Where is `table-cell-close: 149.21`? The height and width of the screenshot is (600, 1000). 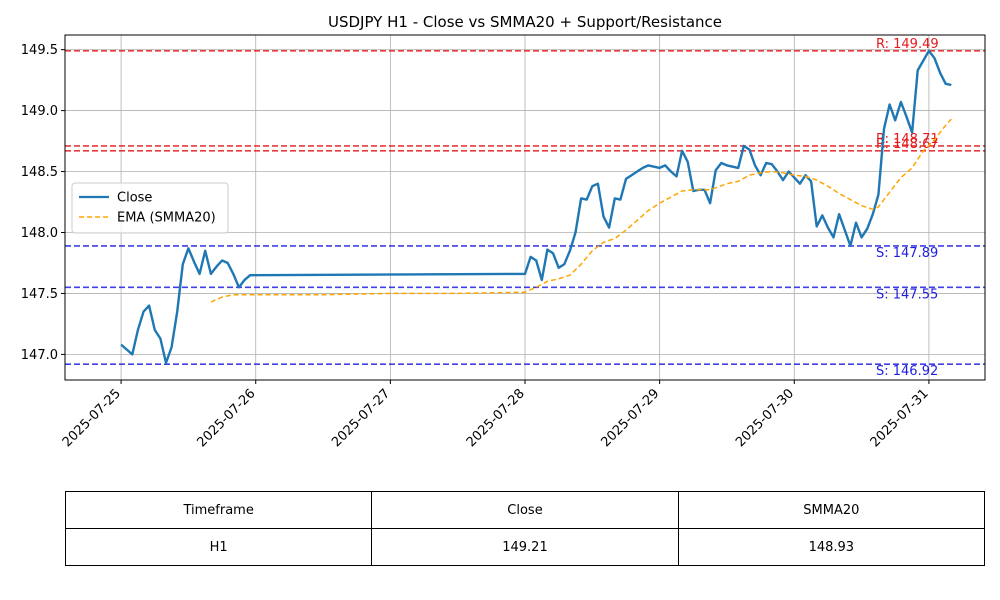 table-cell-close: 149.21 is located at coordinates (525, 547).